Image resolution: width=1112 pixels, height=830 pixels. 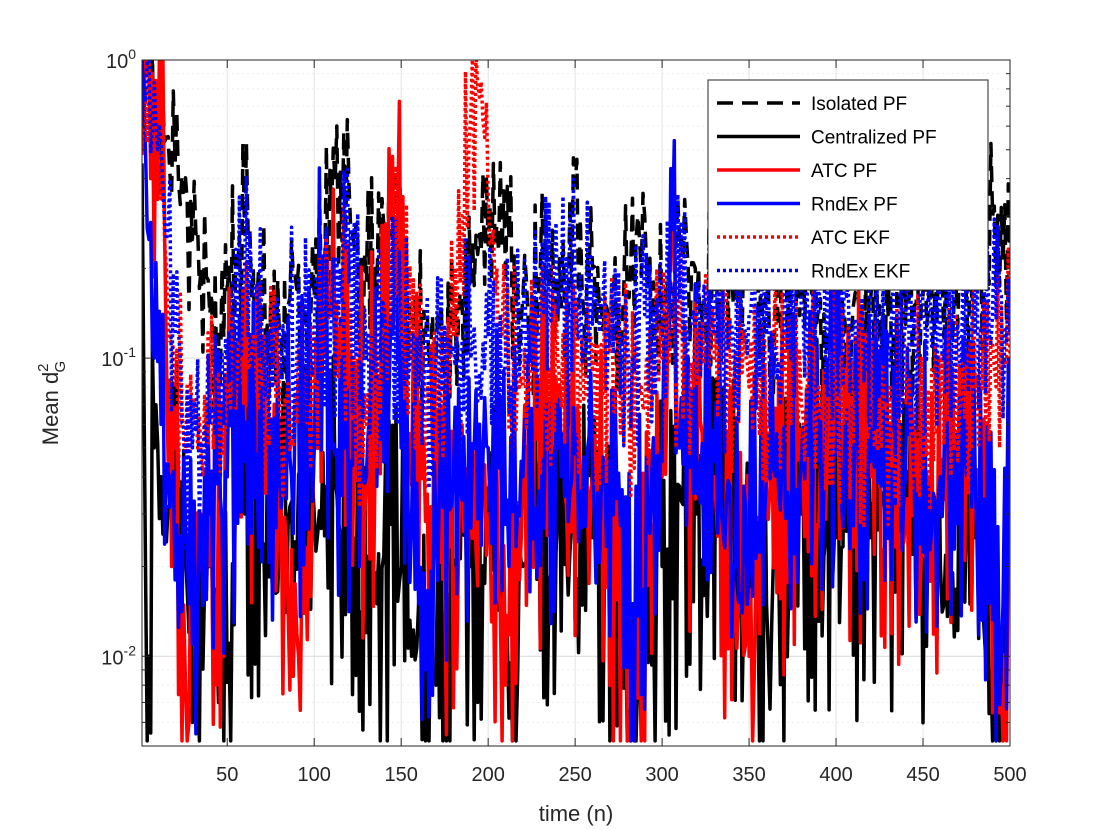 What do you see at coordinates (130, 650) in the screenshot?
I see `y-tick-label-exponent: -2` at bounding box center [130, 650].